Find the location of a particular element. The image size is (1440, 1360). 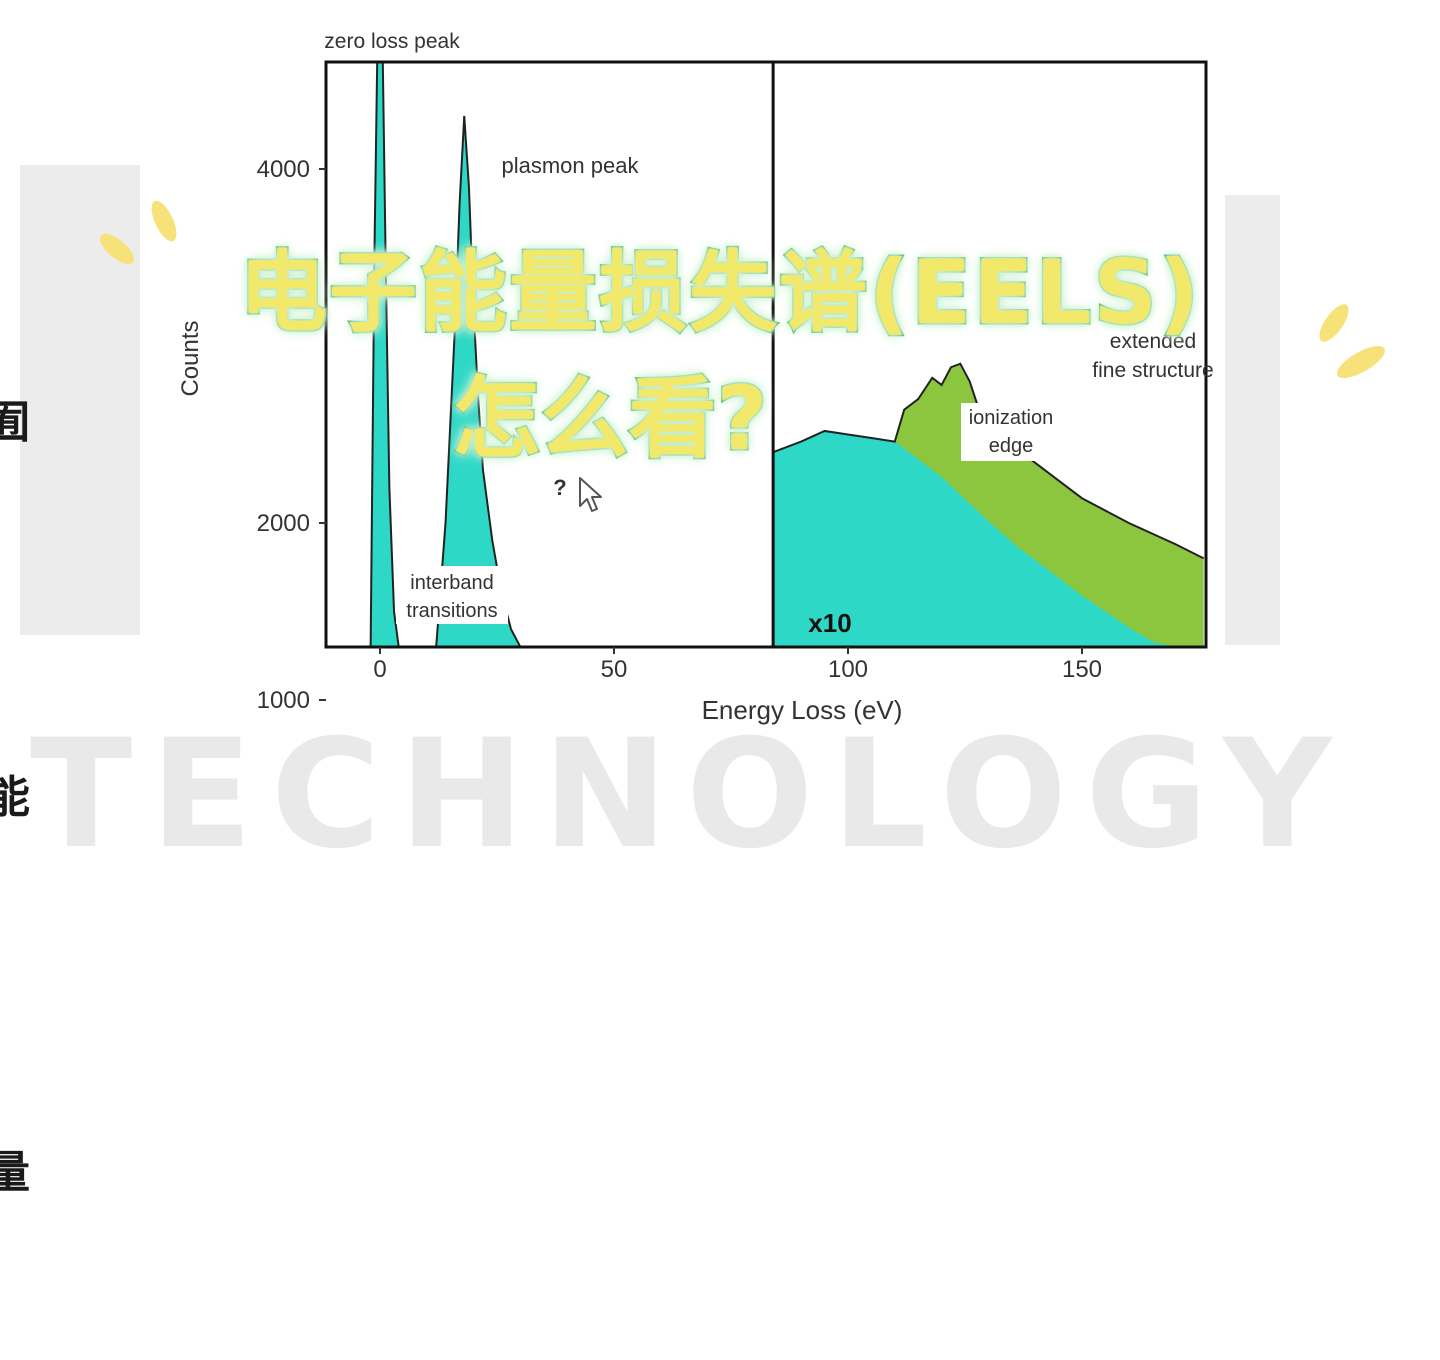

y-tick-label: 2000 is located at coordinates (283, 523).